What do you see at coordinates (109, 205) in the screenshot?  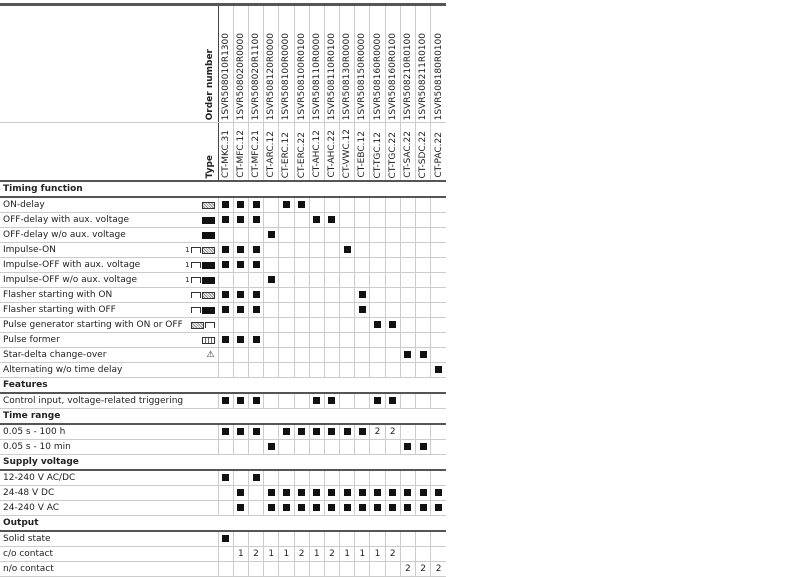 I see `row-label-cell: ON-delay` at bounding box center [109, 205].